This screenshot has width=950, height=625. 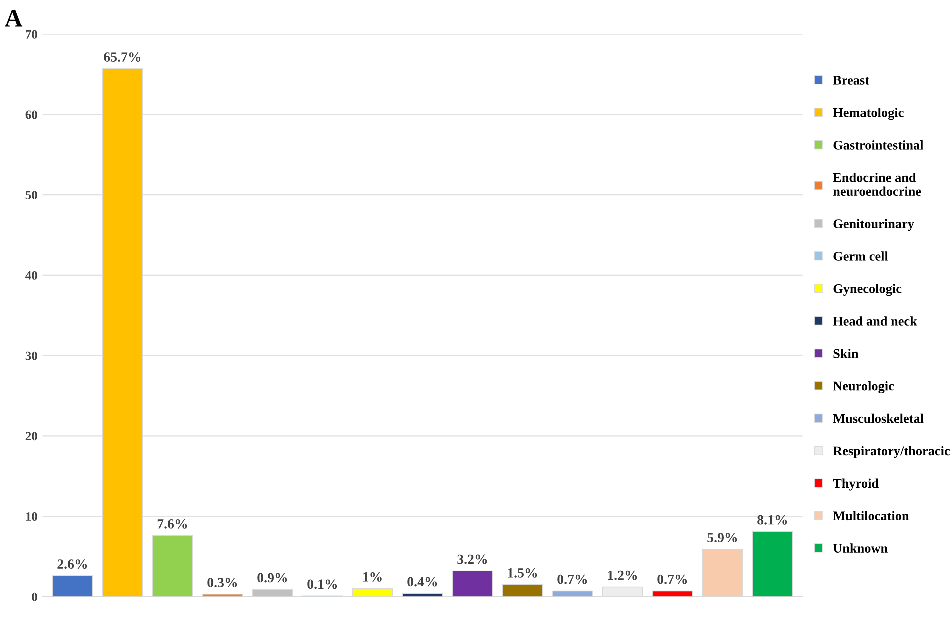 What do you see at coordinates (623, 575) in the screenshot?
I see `data-label: 1.2%` at bounding box center [623, 575].